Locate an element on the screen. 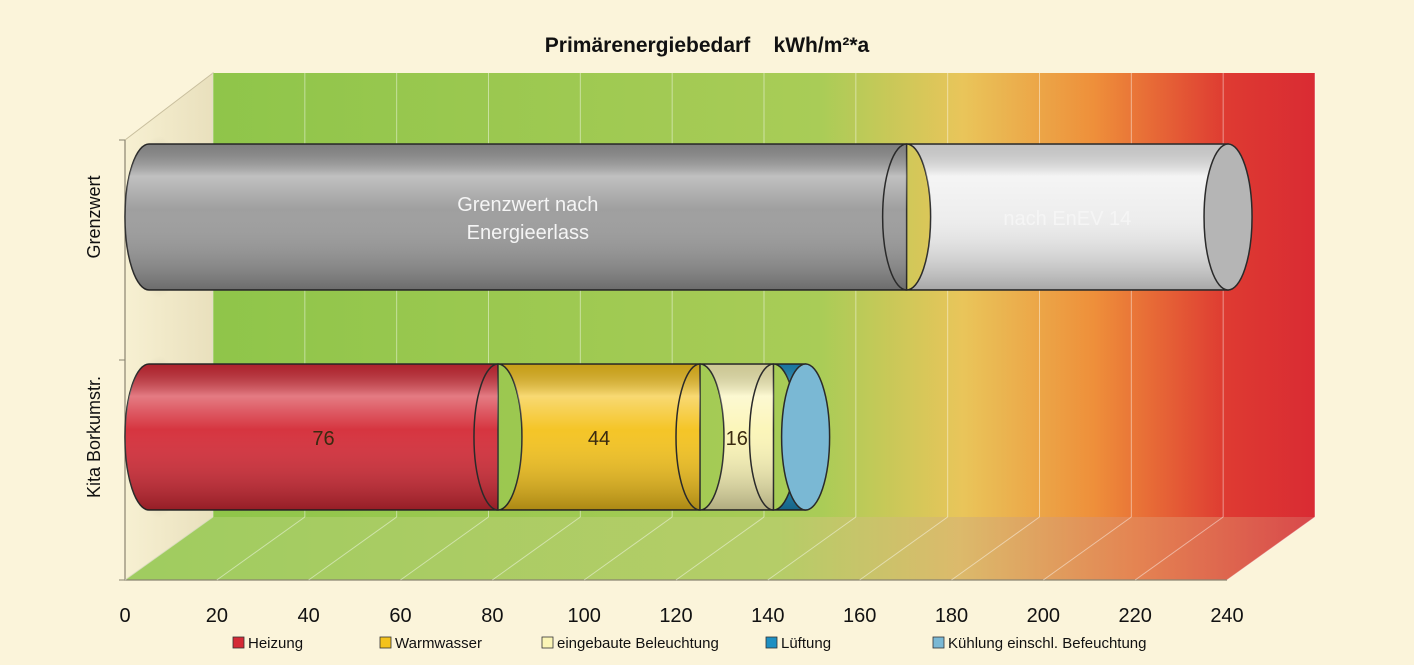  legend-label-3: Lüftung is located at coordinates (806, 643).